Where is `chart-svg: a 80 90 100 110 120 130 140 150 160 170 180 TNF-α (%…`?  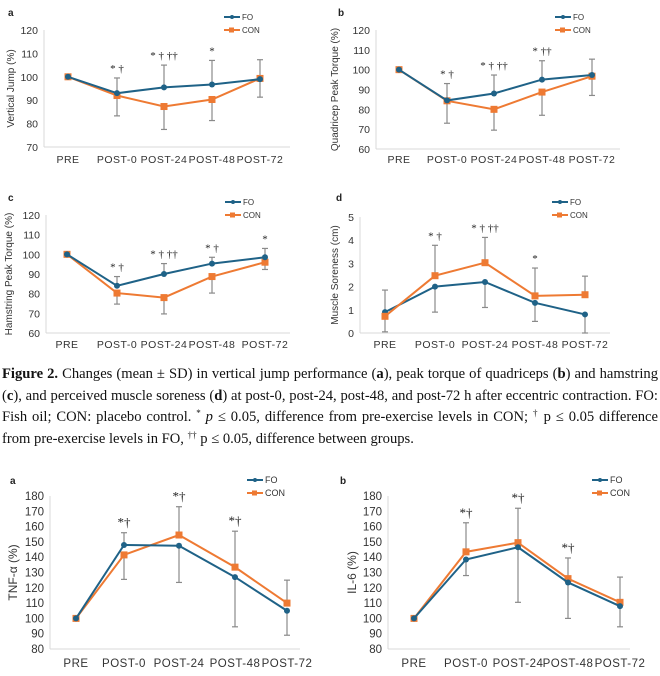
chart-svg: a 80 90 100 110 120 130 140 150 160 170 180 TNF-α (%… is located at coordinates (159, 572).